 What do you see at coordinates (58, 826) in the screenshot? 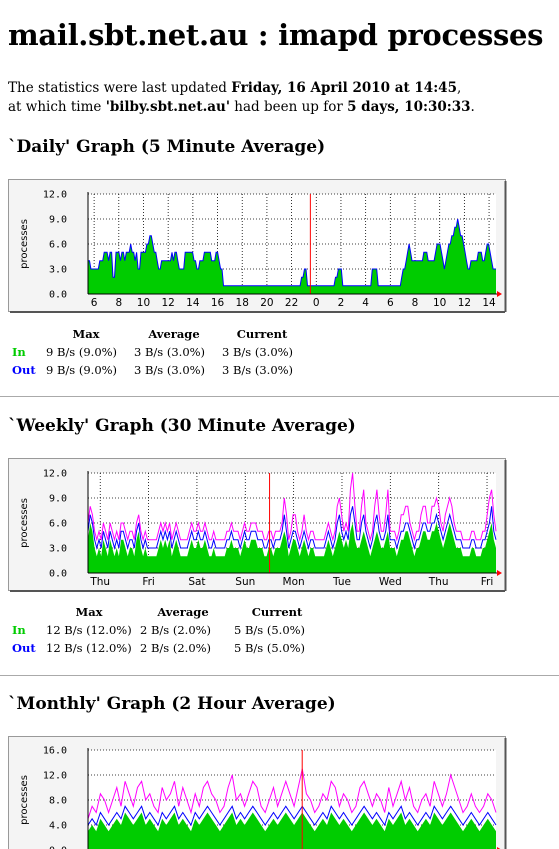
I see `y-tick-label: 4.0` at bounding box center [58, 826].